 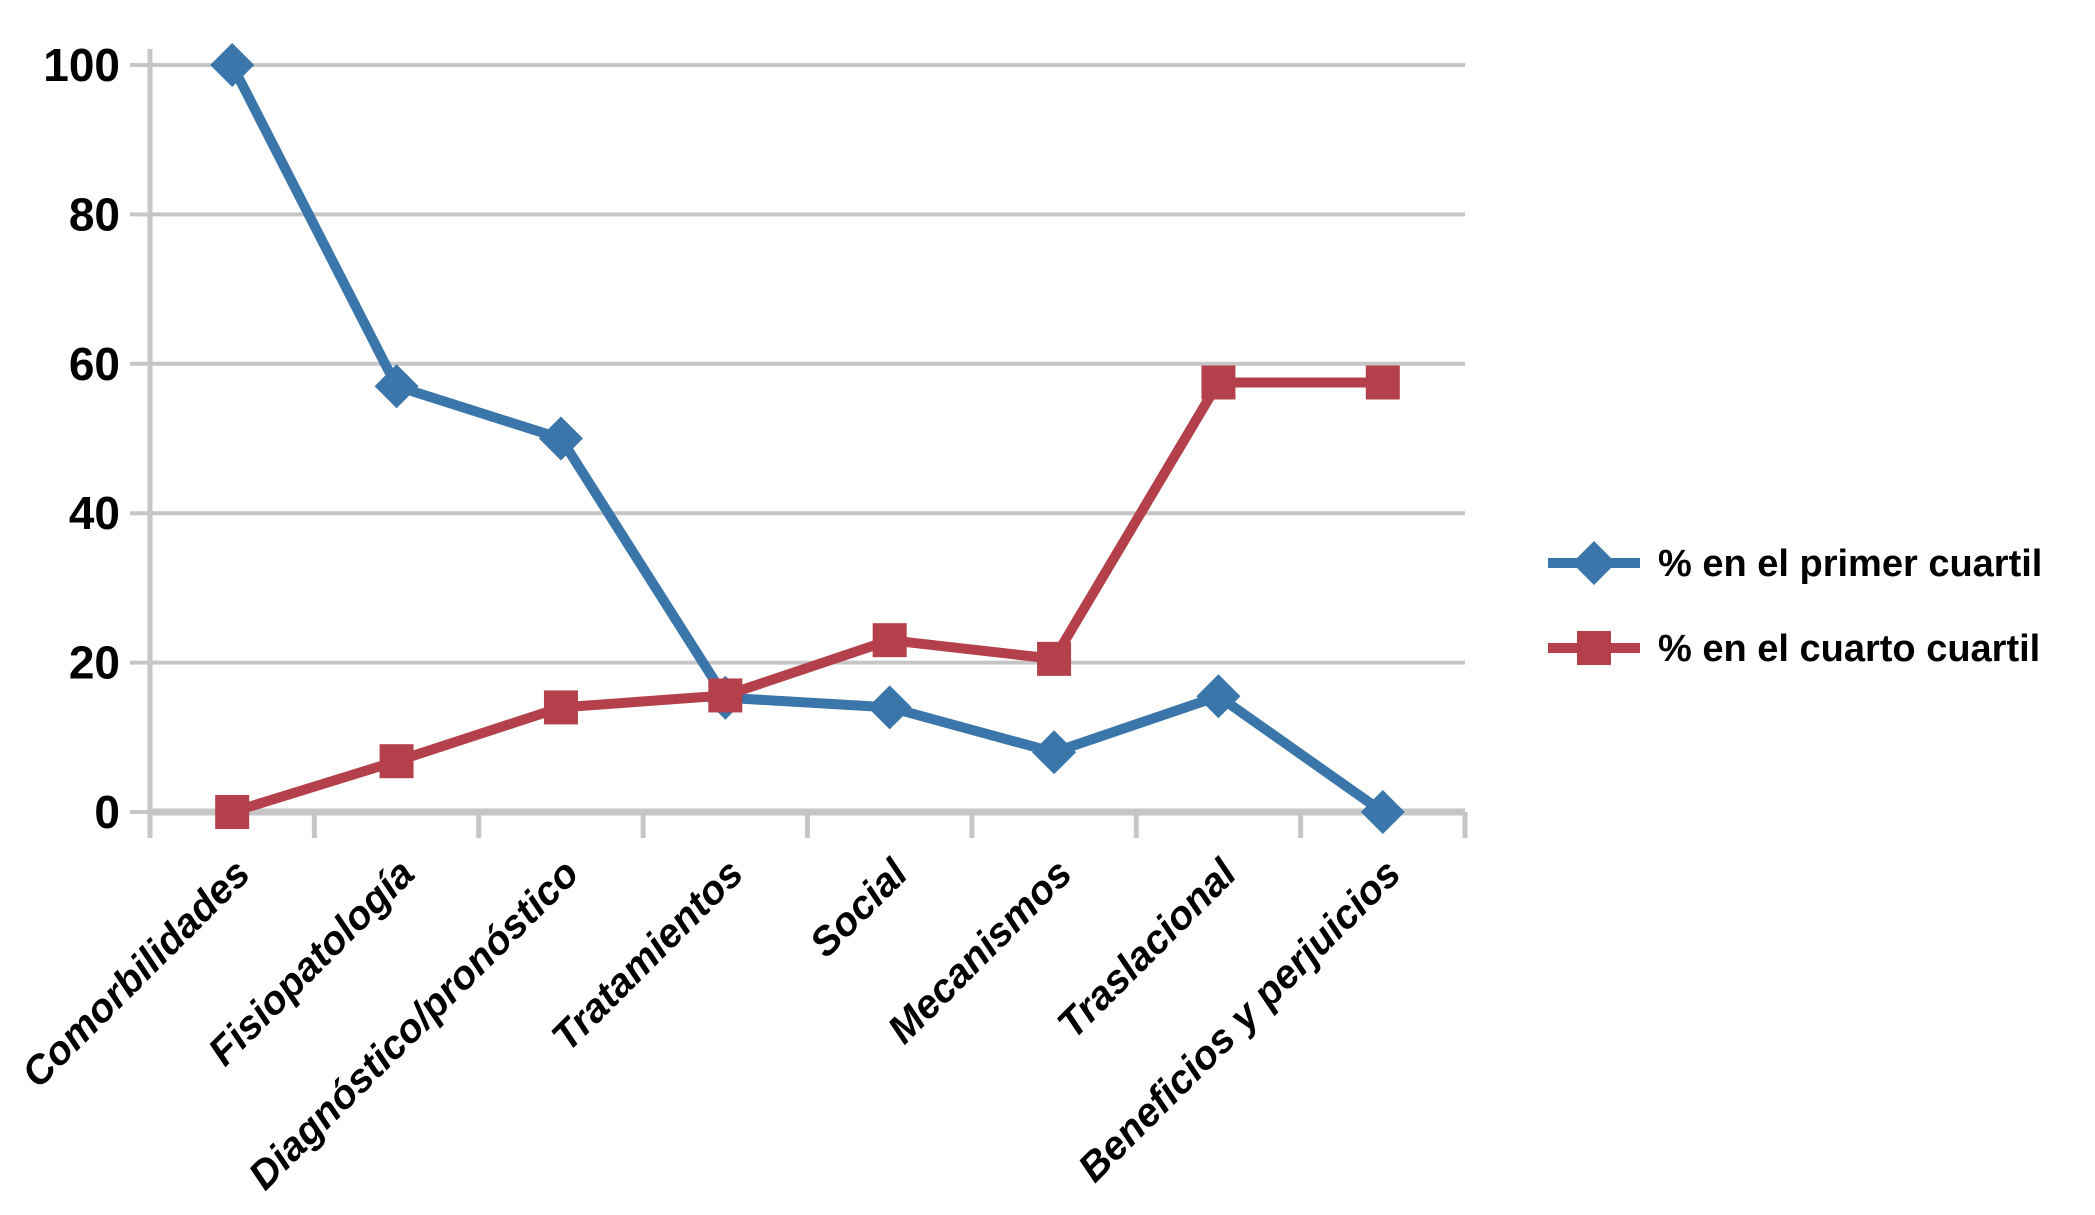 I want to click on x-axis-category-label: Diagnóstico/pronóstico, so click(x=413, y=1024).